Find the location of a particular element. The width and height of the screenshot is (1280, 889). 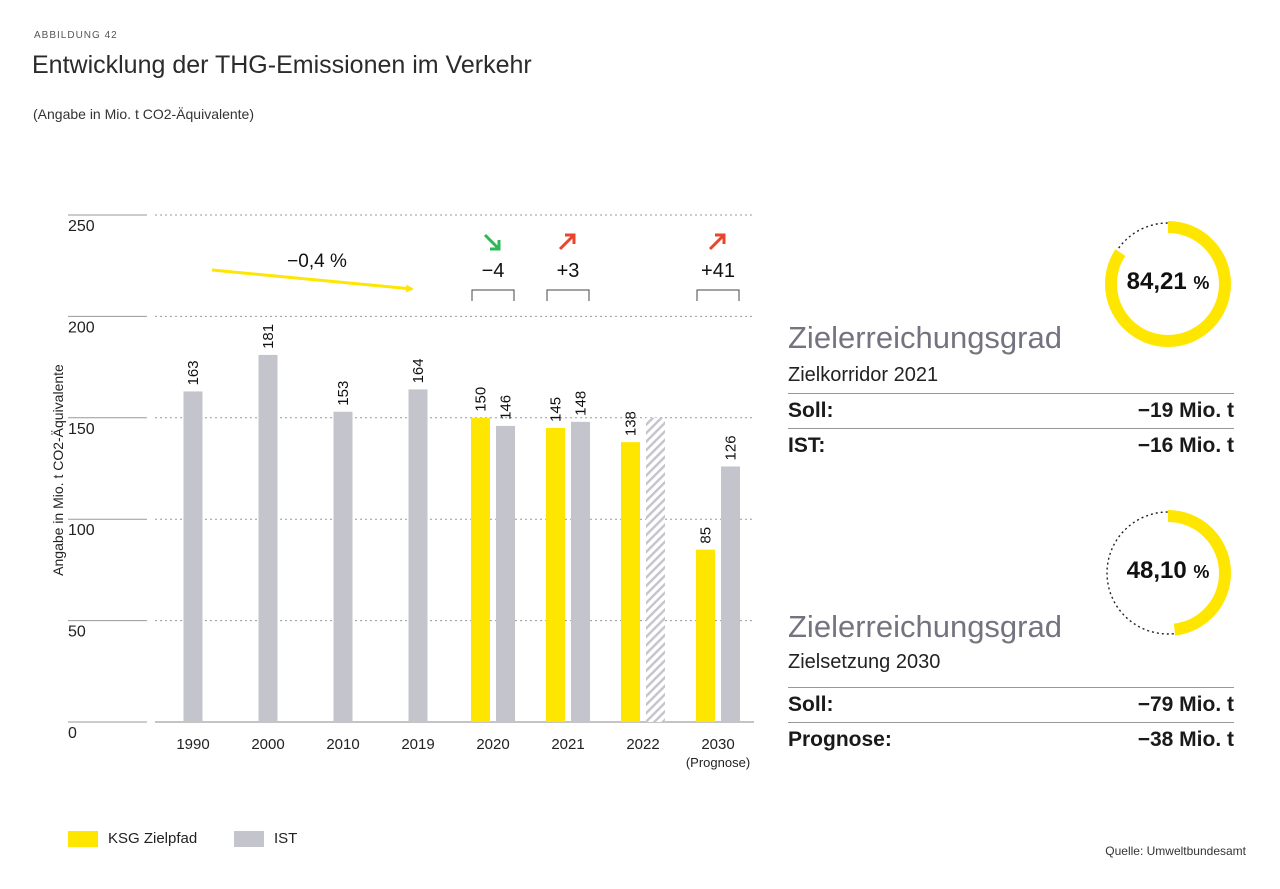

x-tick-label-2020: 2020 is located at coordinates (492, 744).